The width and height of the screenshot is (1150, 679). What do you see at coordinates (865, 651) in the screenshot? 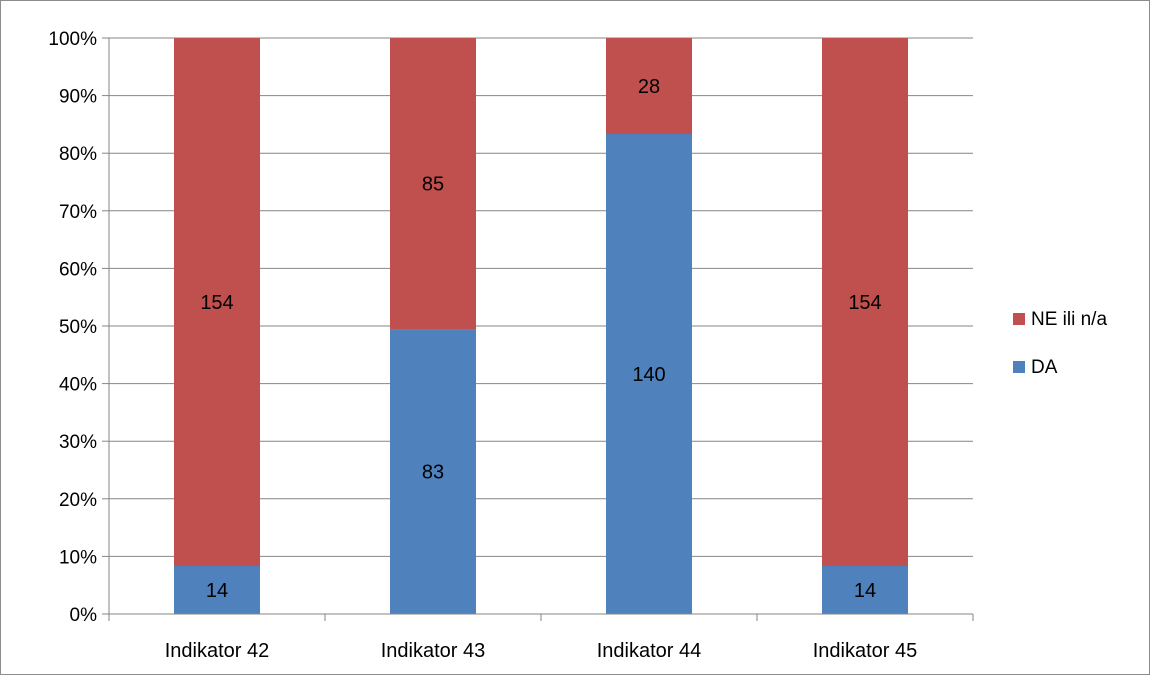
I see `x-tick-label: Indikator 45` at bounding box center [865, 651].